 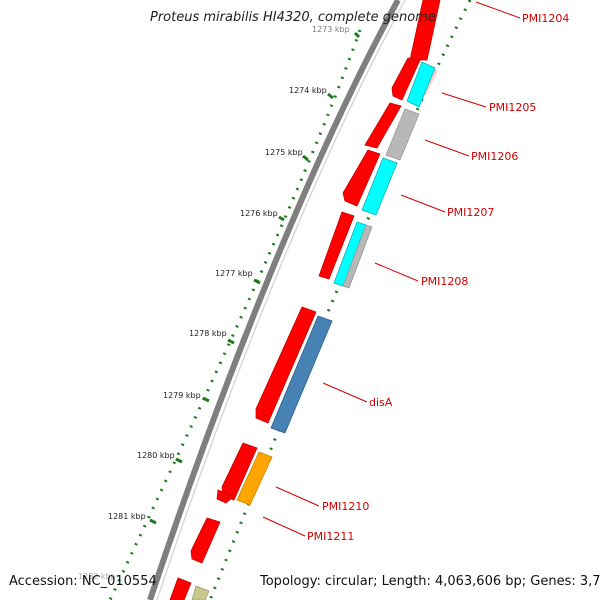 I want to click on ruler-label: 1282 kbp, so click(x=97, y=576).